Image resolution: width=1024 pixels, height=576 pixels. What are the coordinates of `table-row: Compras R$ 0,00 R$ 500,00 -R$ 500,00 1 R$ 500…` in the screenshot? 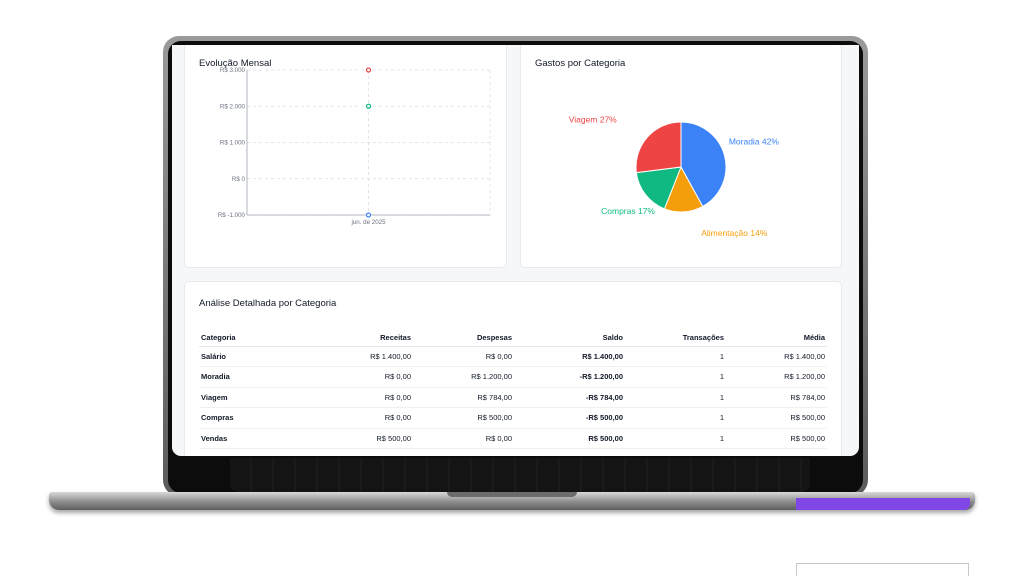 It's located at (513, 418).